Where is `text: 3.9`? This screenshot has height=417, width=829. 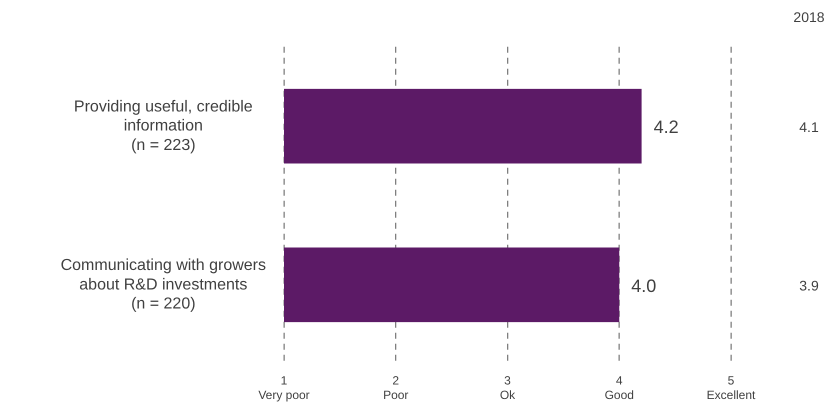 text: 3.9 is located at coordinates (809, 286).